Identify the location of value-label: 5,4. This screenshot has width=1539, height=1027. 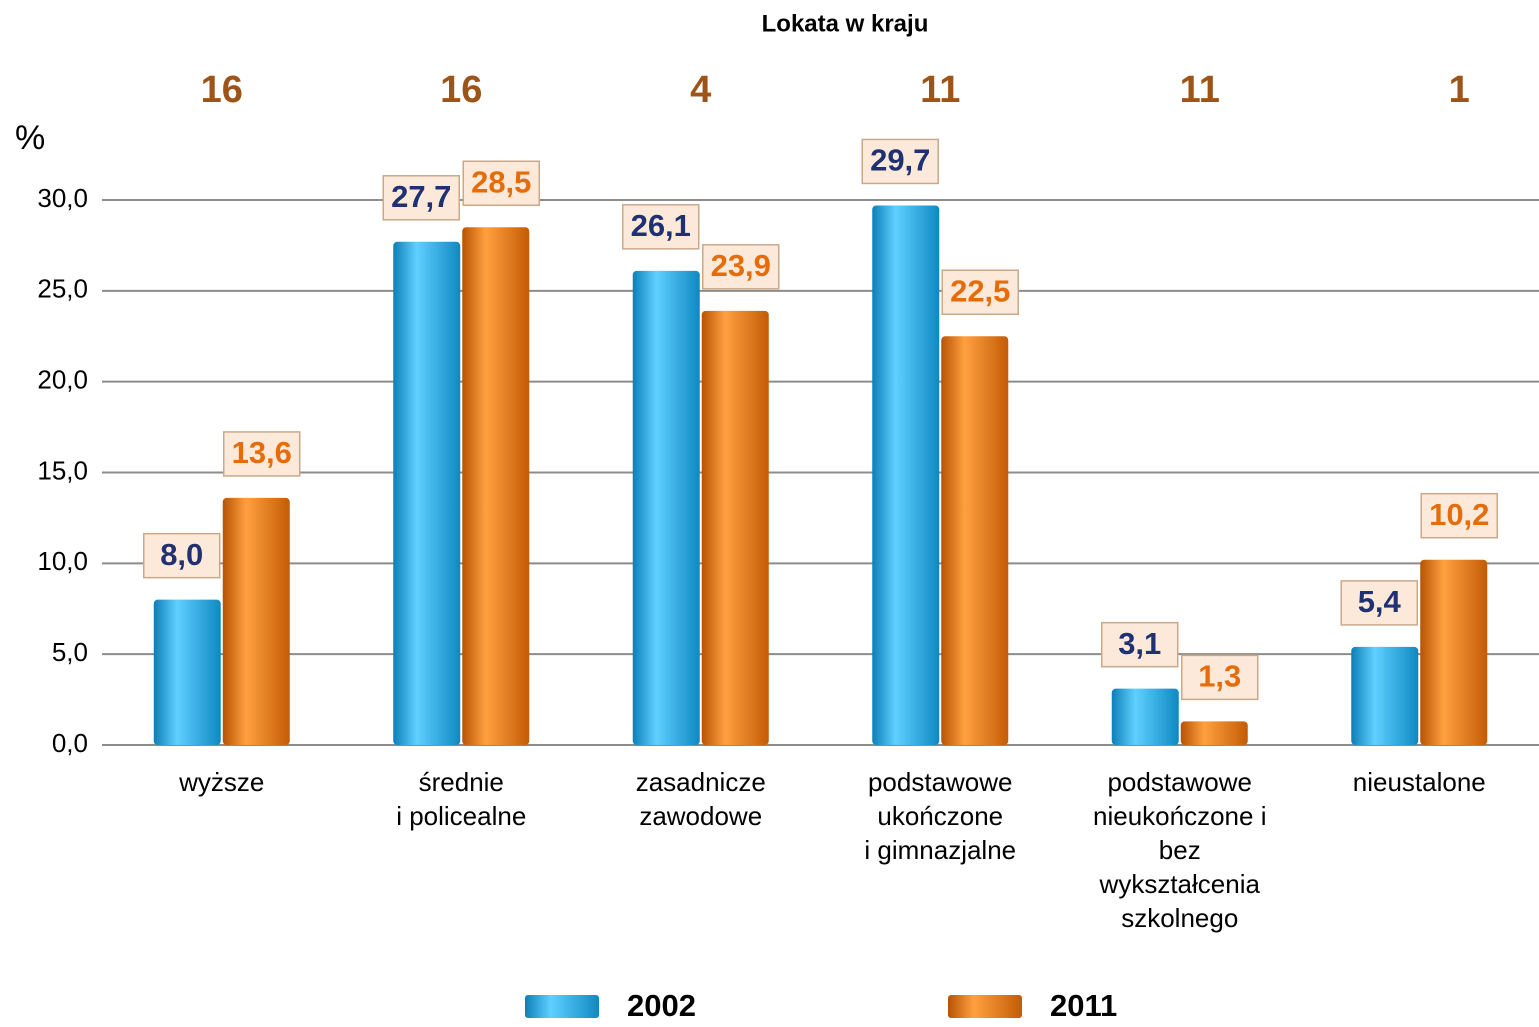
(1380, 601).